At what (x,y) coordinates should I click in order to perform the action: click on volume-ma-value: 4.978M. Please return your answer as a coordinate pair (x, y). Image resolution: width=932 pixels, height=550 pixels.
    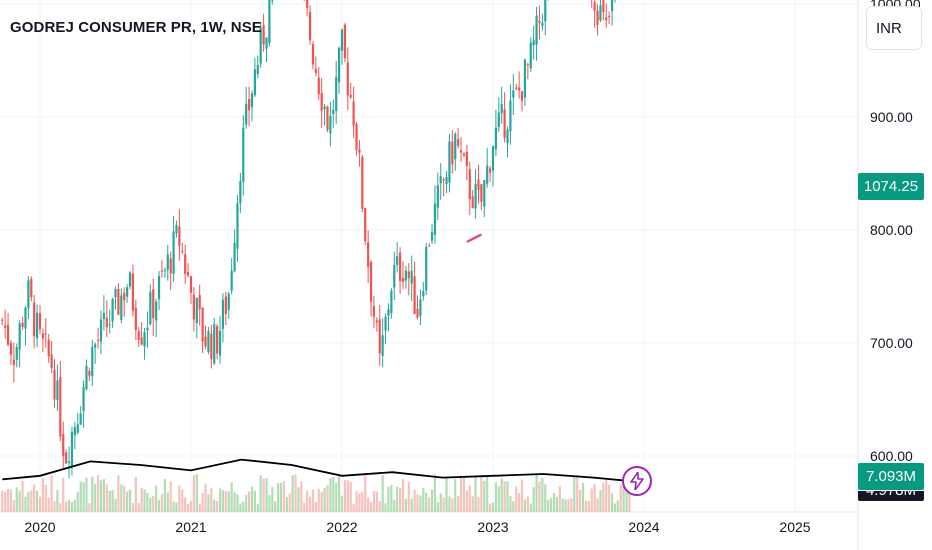
    Looking at the image, I should click on (891, 495).